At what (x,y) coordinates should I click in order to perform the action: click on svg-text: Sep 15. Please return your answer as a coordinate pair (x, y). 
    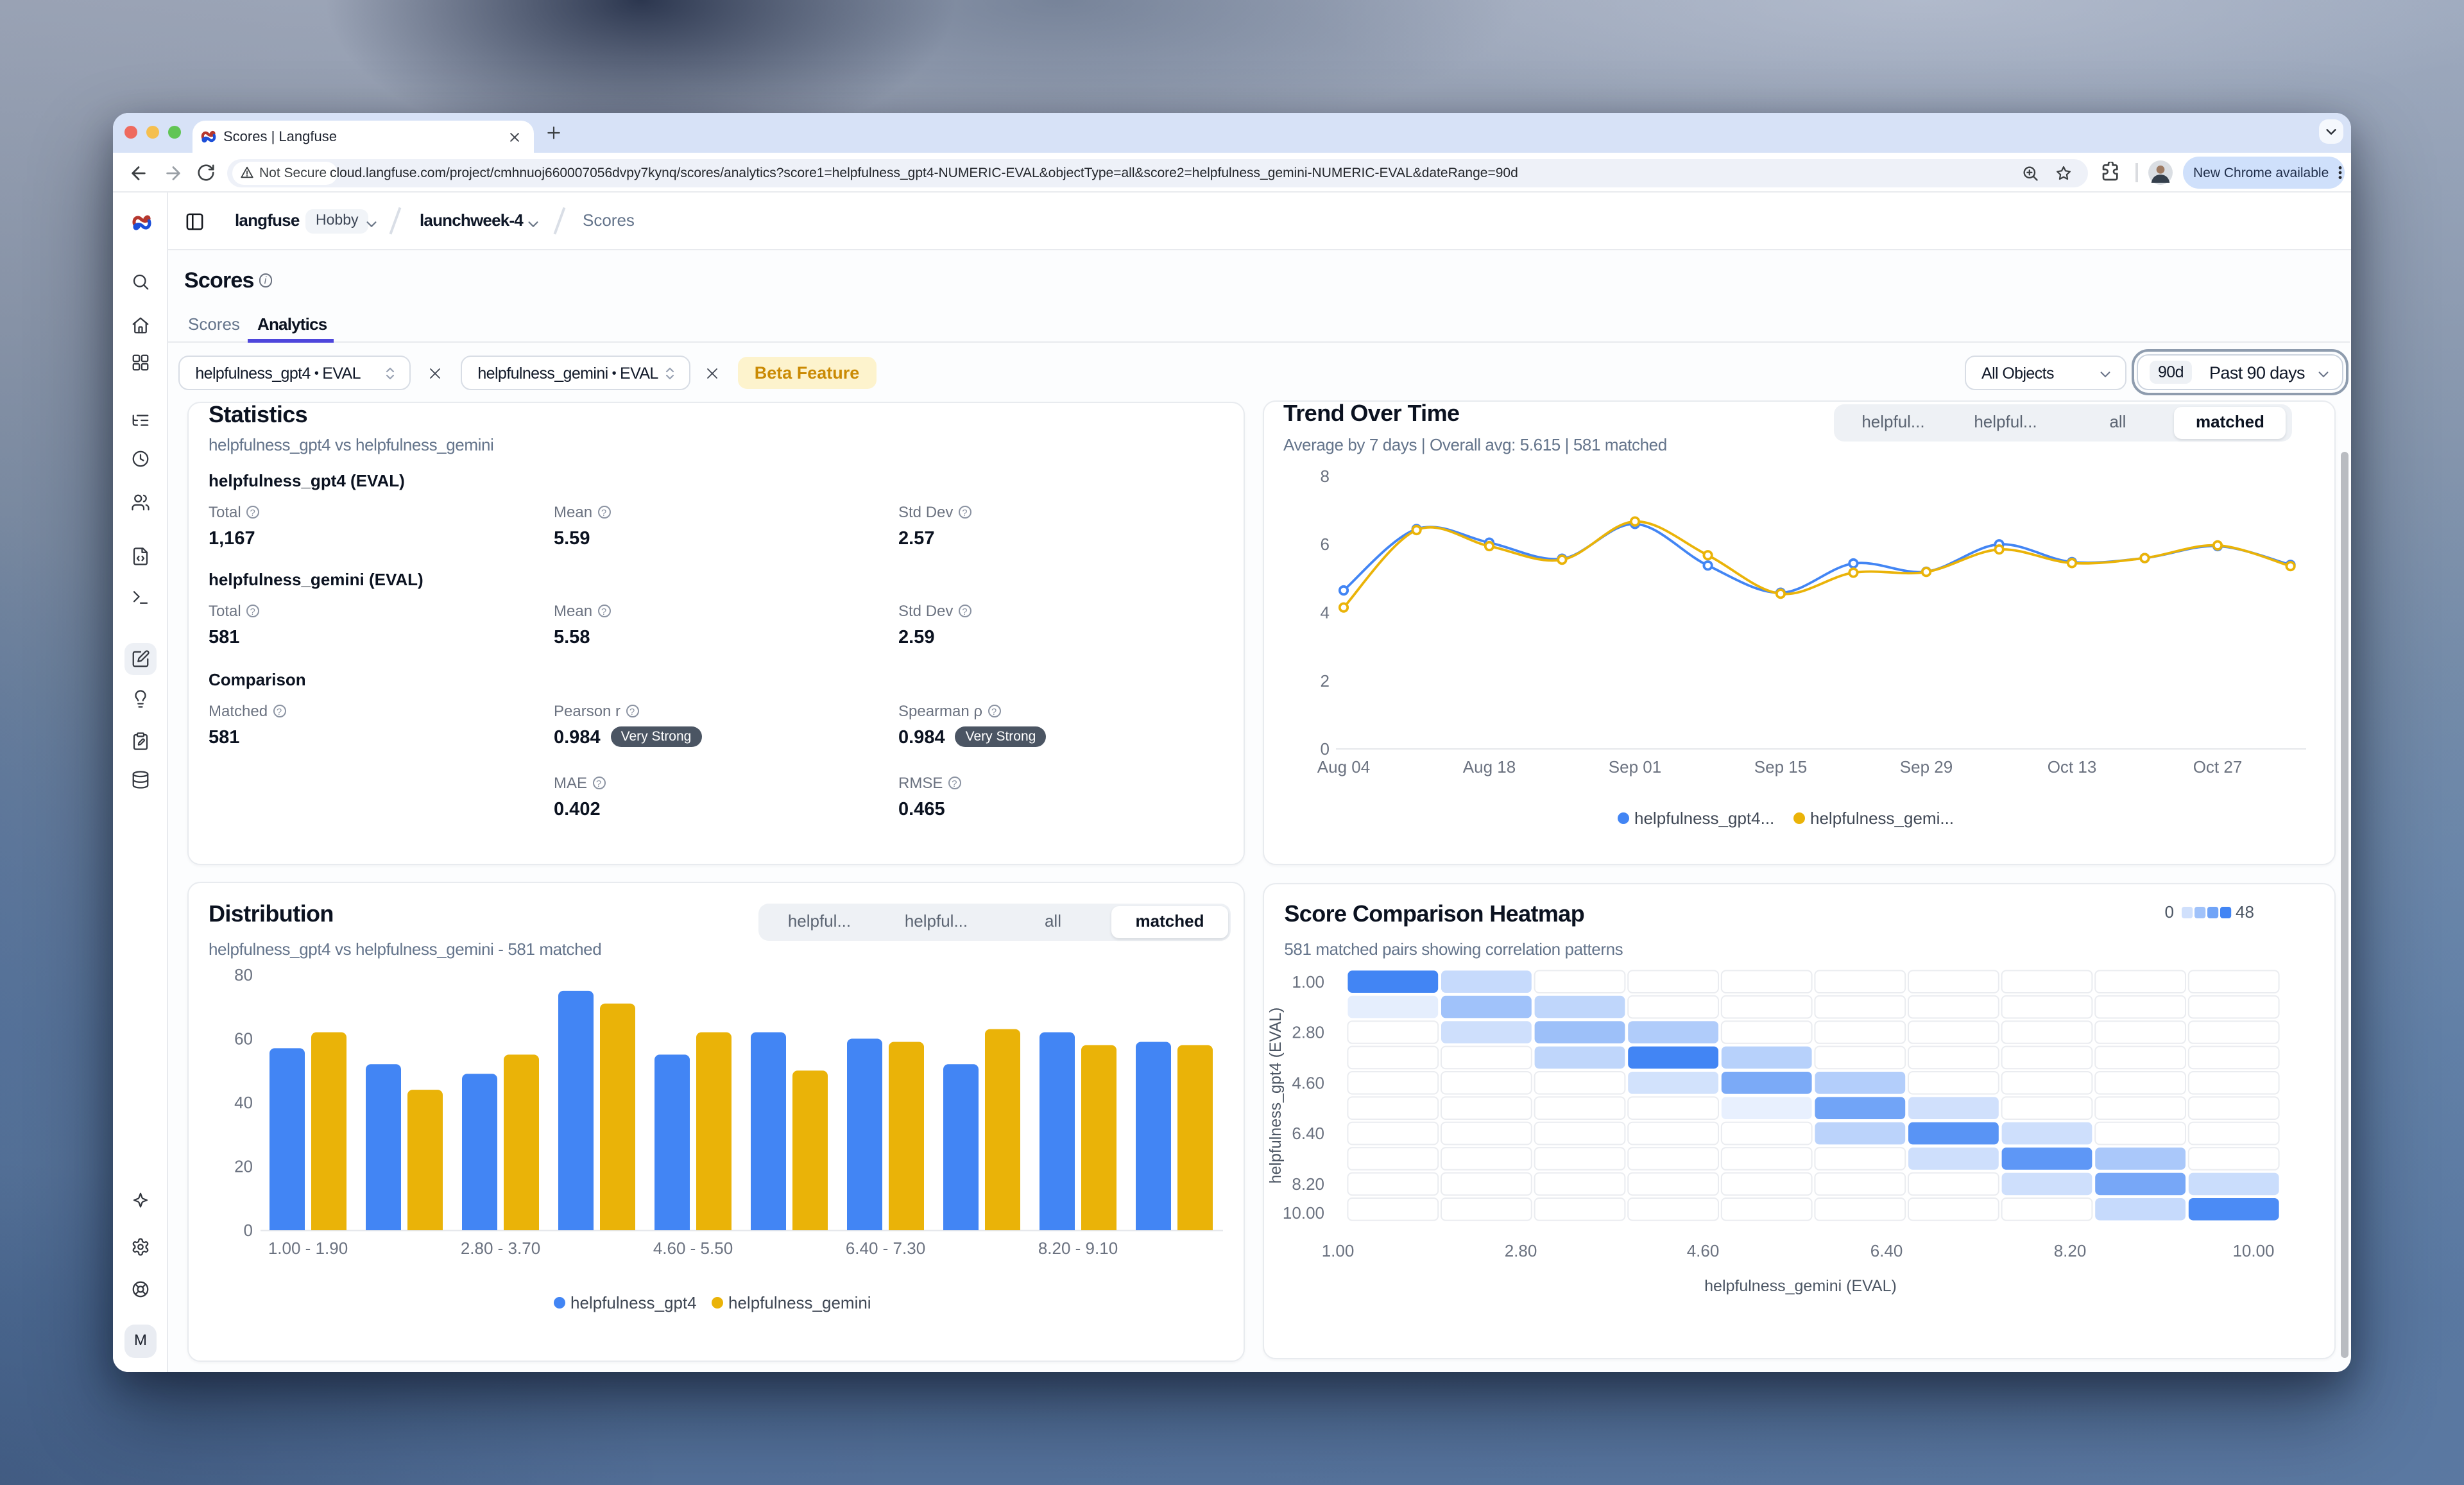
    Looking at the image, I should click on (1781, 767).